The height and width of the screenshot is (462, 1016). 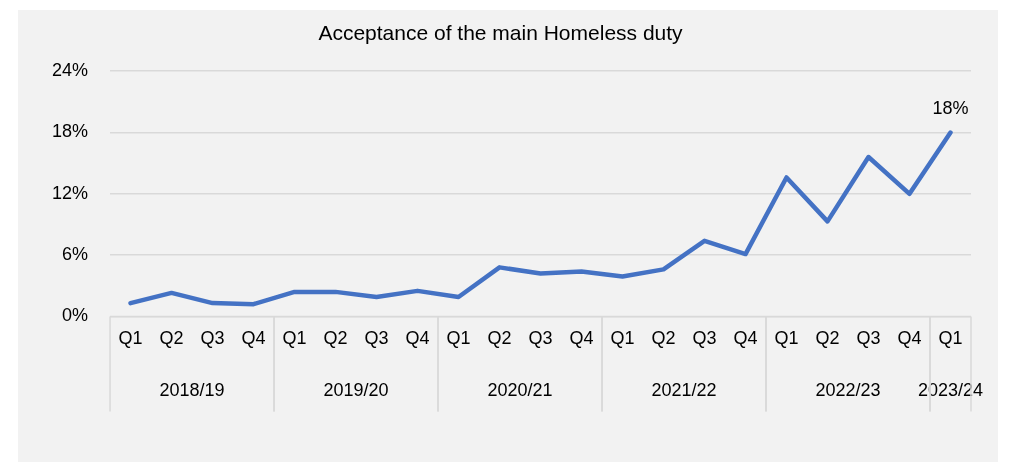 What do you see at coordinates (950, 390) in the screenshot?
I see `text: 2023/24` at bounding box center [950, 390].